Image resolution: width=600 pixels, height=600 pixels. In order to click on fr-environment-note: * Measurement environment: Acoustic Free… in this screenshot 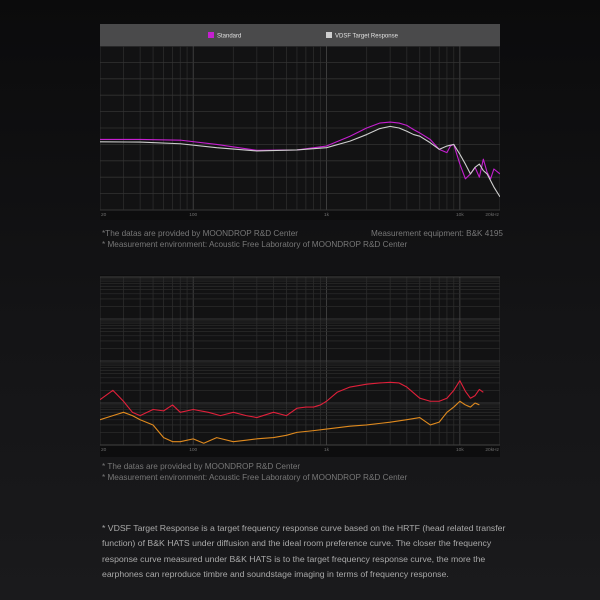, I will do `click(255, 244)`.